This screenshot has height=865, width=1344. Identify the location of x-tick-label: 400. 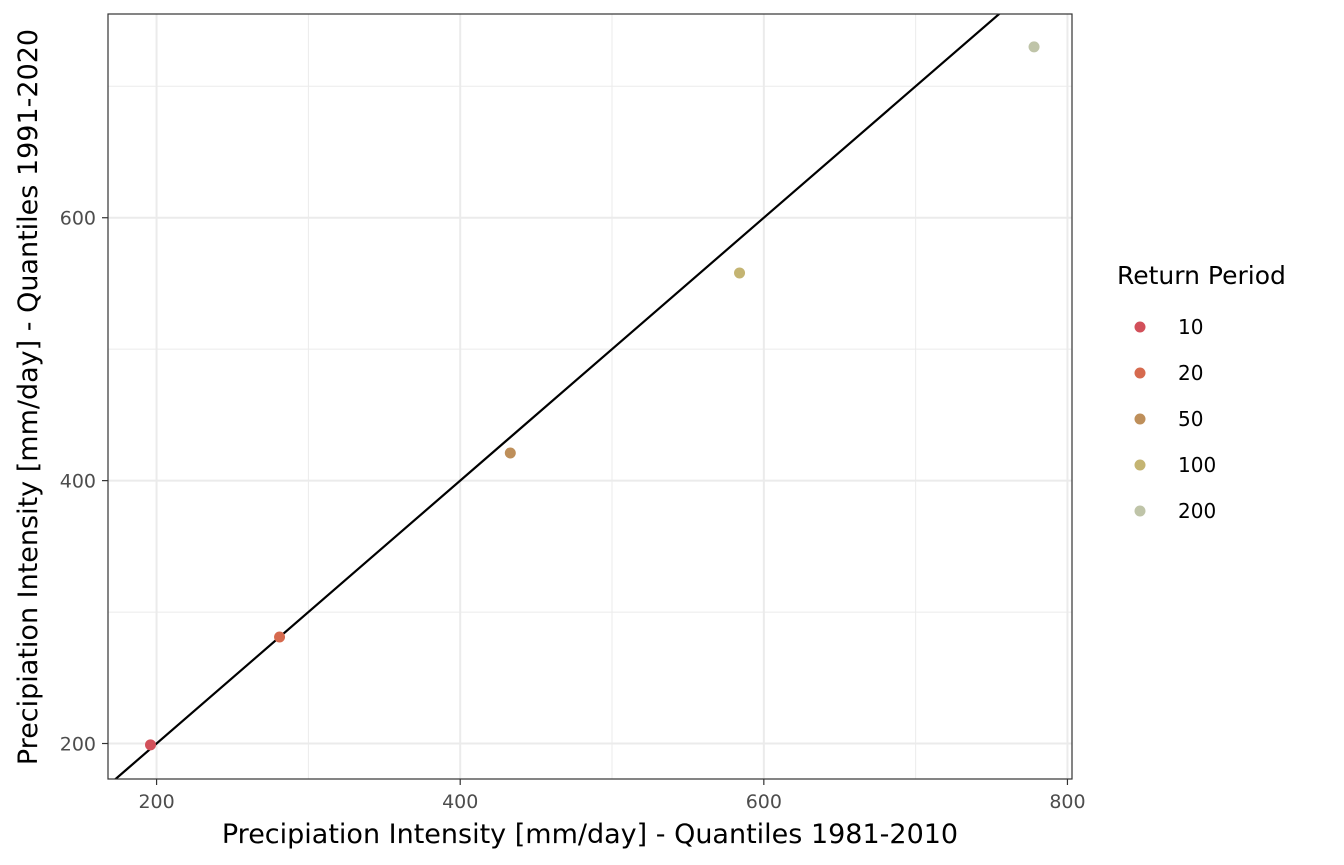
(460, 802).